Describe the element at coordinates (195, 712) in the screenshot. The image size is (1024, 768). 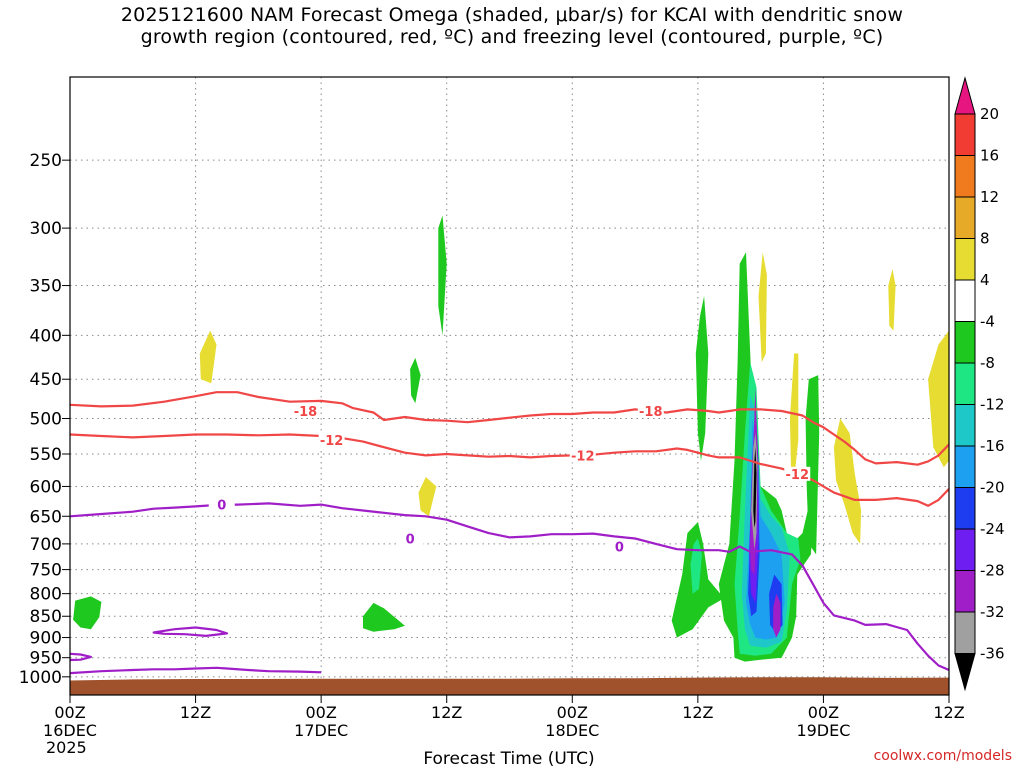
I see `x-tick-label-h12: 12Z` at that location.